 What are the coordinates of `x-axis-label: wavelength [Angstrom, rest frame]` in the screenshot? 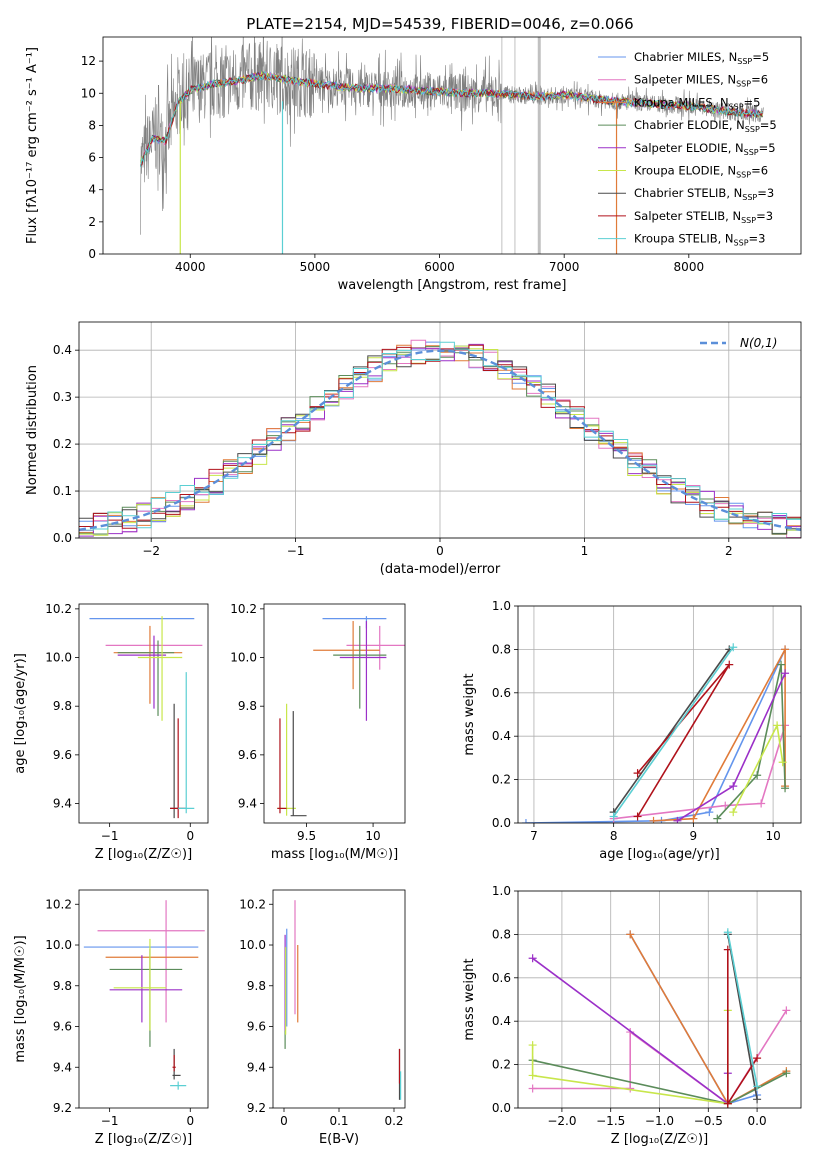 It's located at (452, 285).